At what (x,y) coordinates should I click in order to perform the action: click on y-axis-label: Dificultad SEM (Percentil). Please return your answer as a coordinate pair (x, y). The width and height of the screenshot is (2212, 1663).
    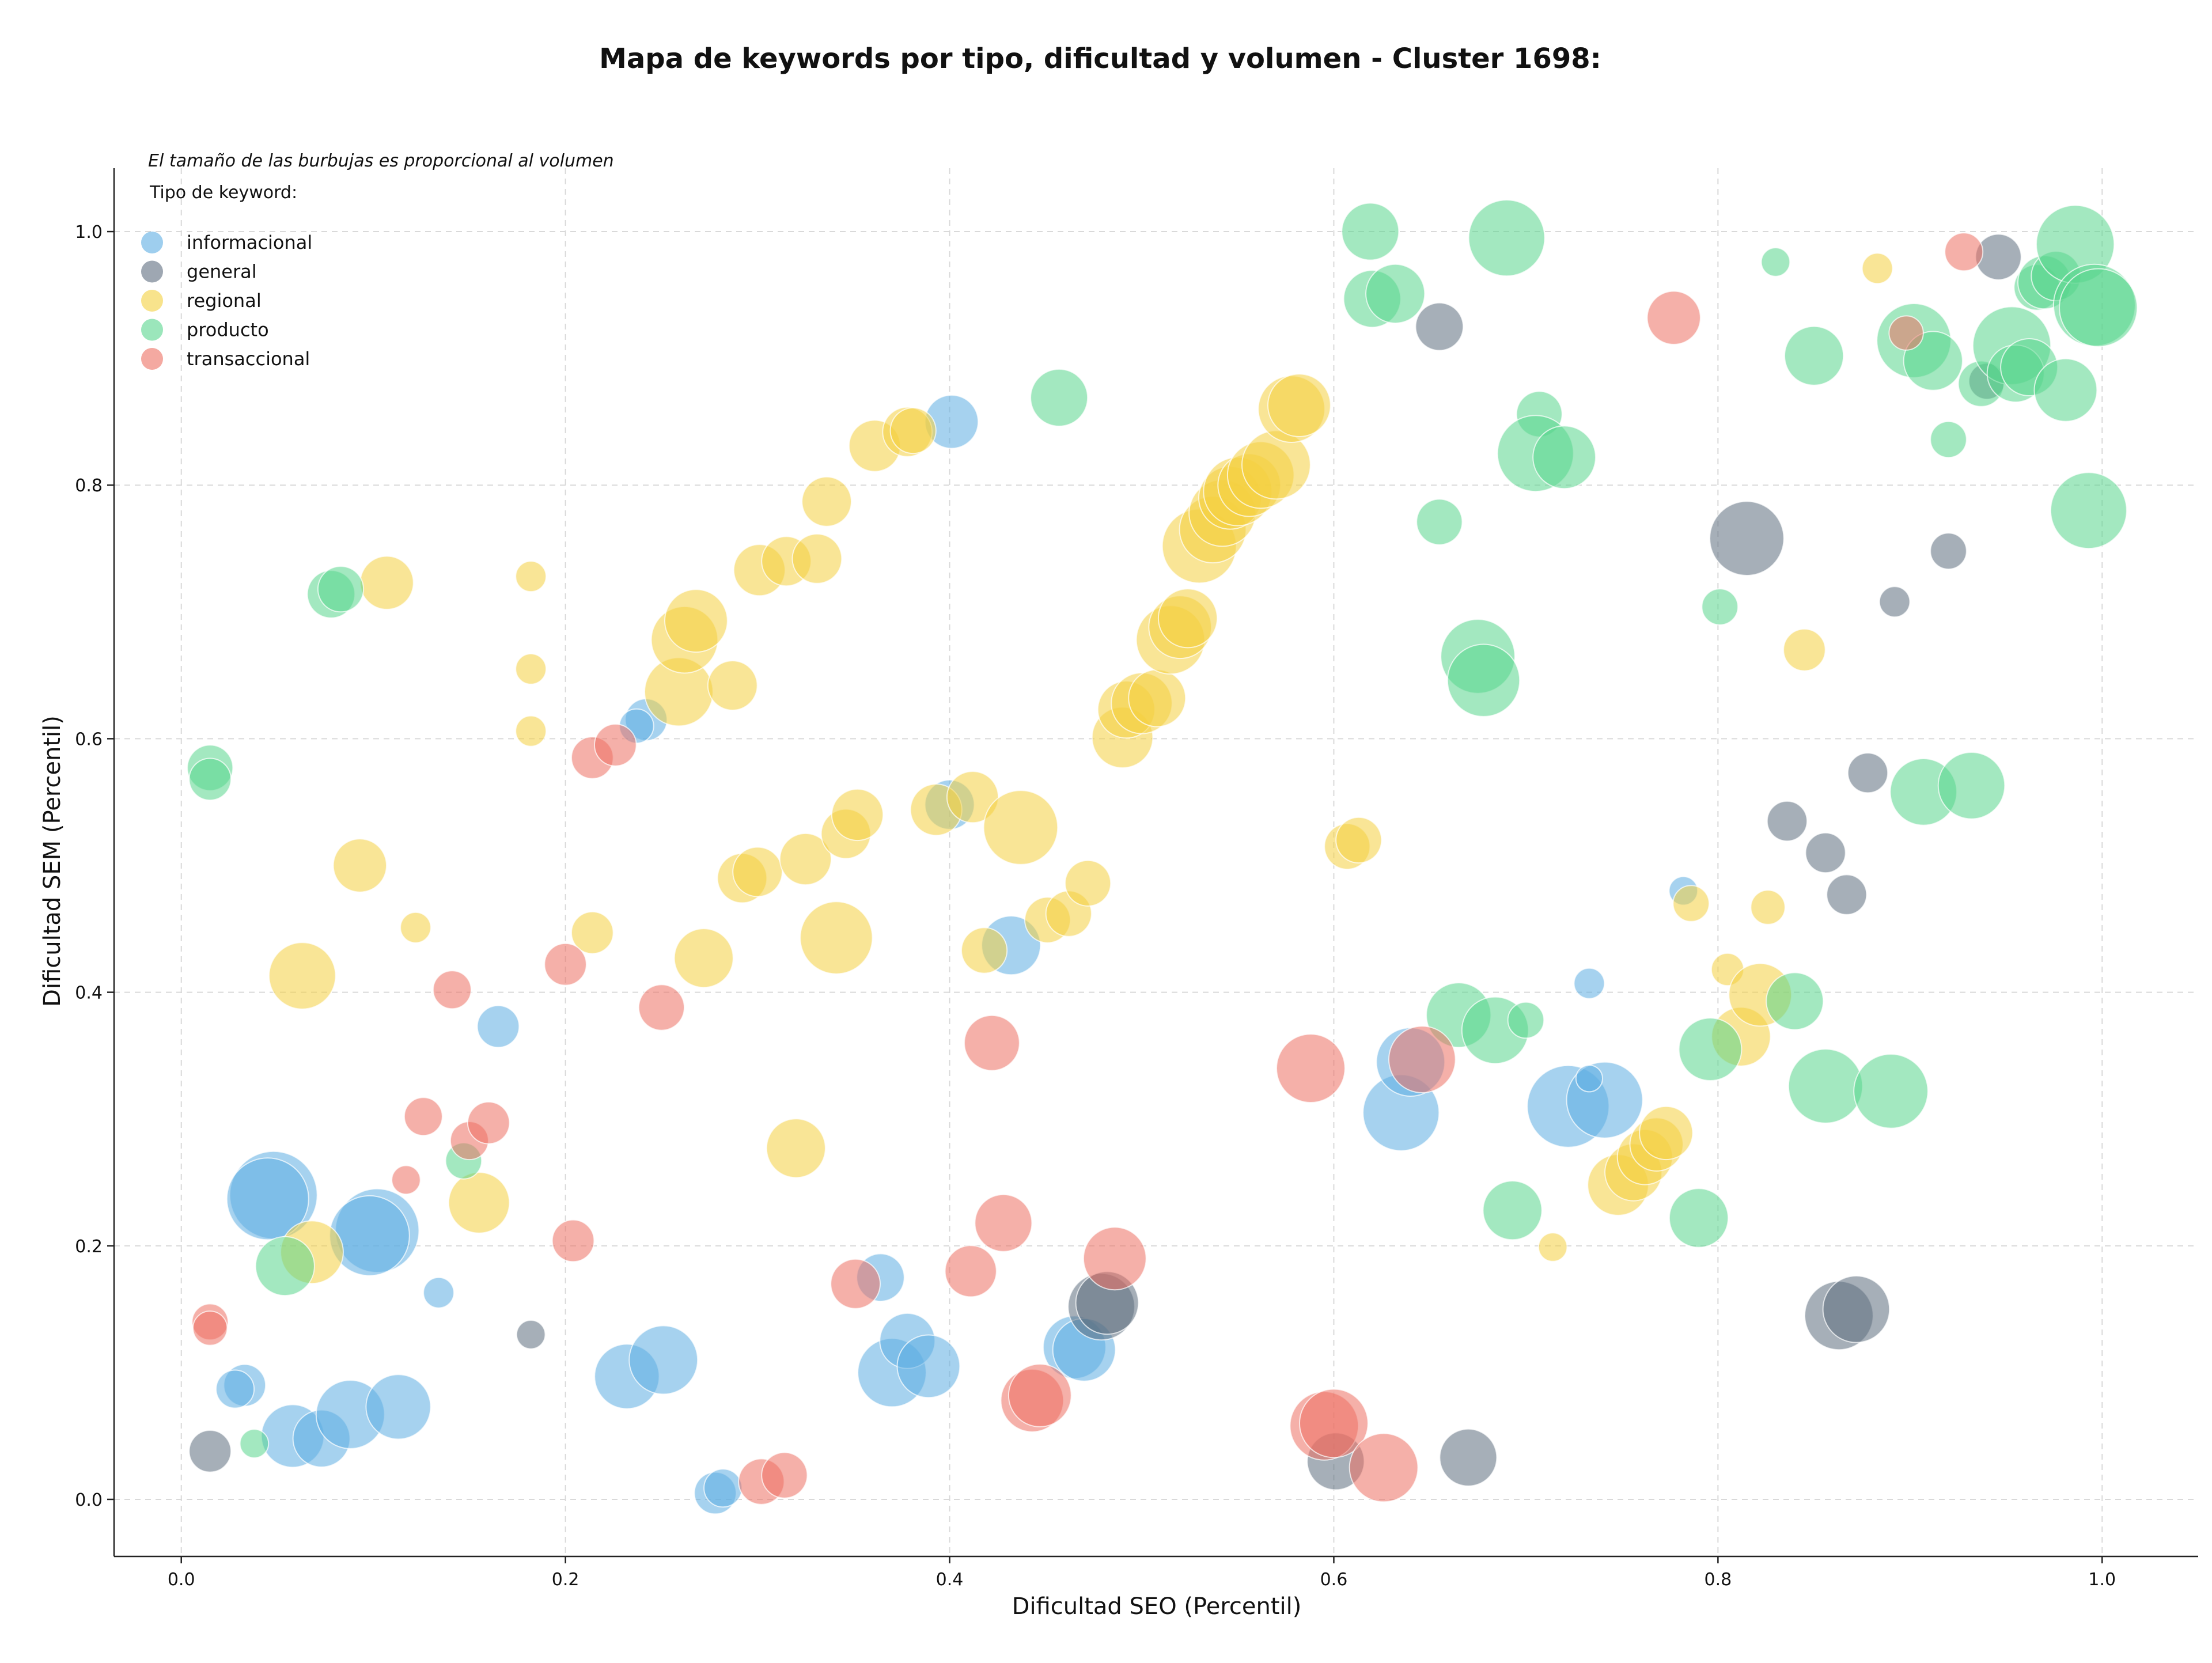
    Looking at the image, I should click on (52, 861).